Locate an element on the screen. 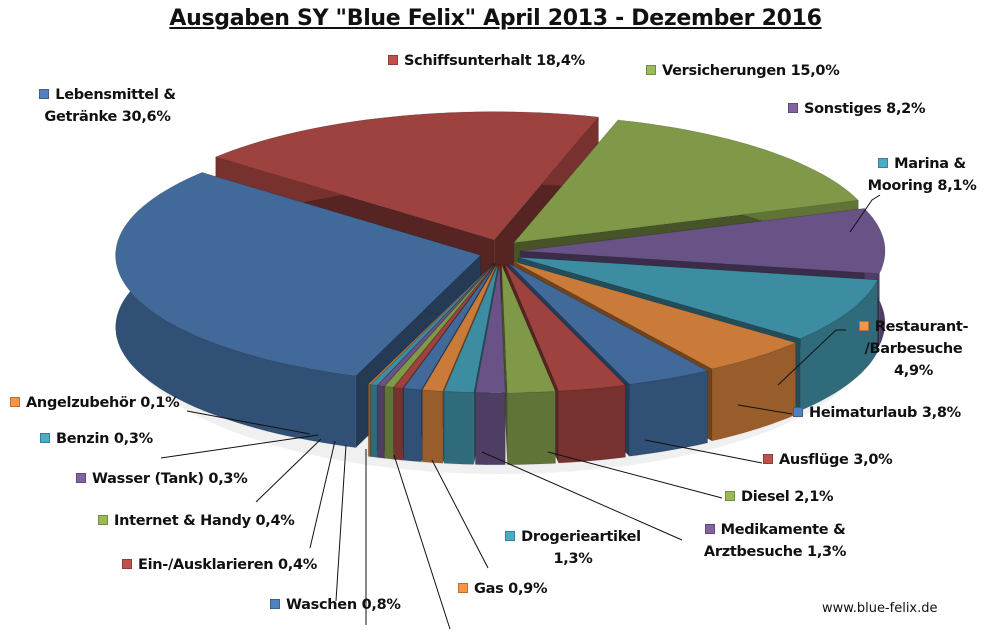 The height and width of the screenshot is (635, 991). slice-1-top is located at coordinates (407, 176).